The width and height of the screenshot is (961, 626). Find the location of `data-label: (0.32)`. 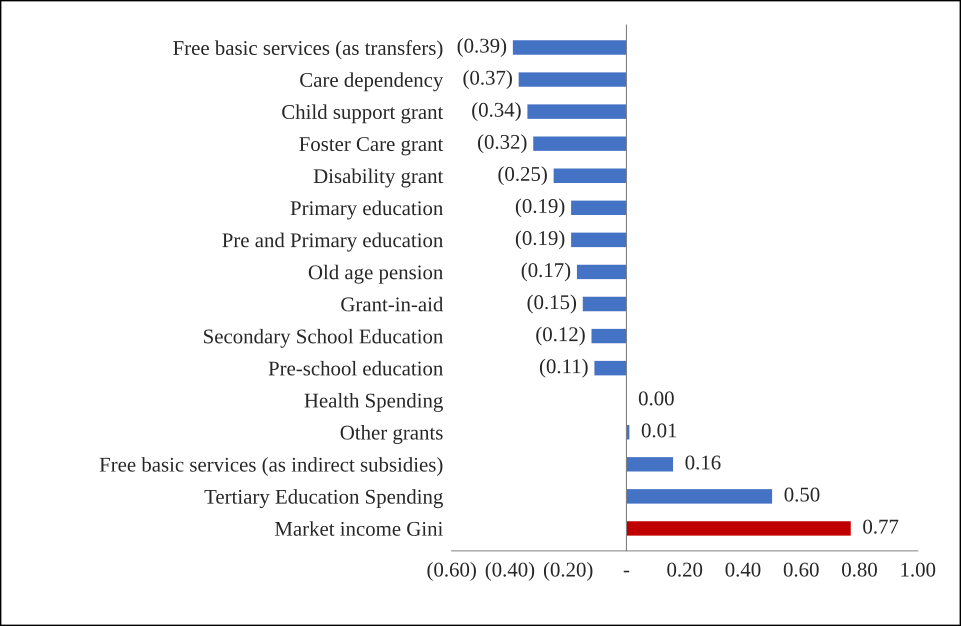

data-label: (0.32) is located at coordinates (502, 144).